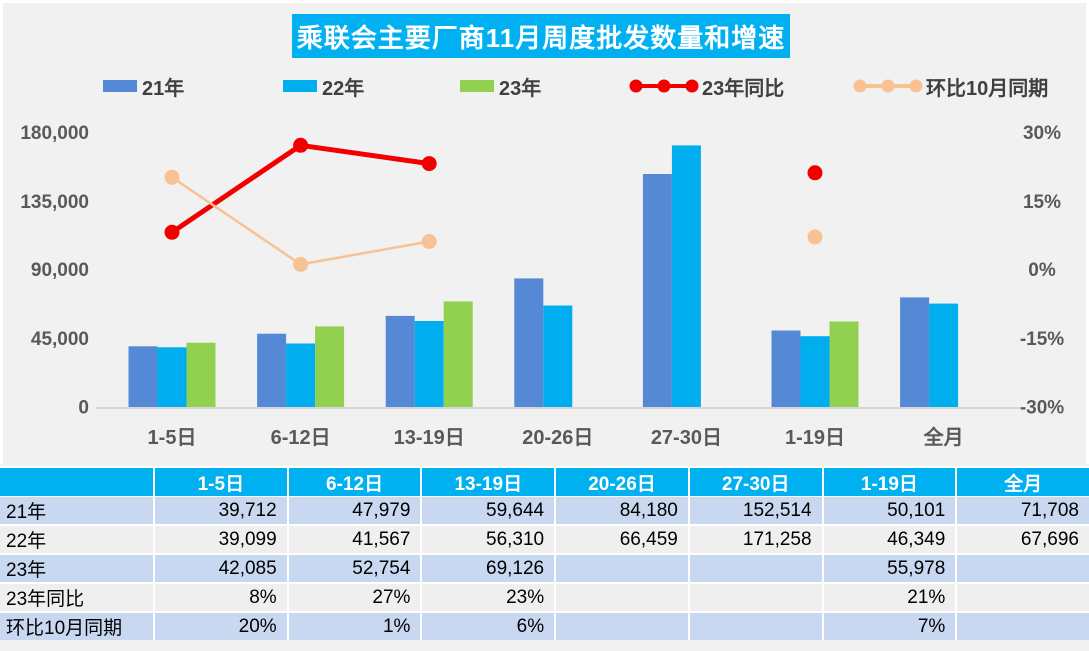 Image resolution: width=1089 pixels, height=651 pixels. I want to click on left-axis-tick: 135,000, so click(54, 202).